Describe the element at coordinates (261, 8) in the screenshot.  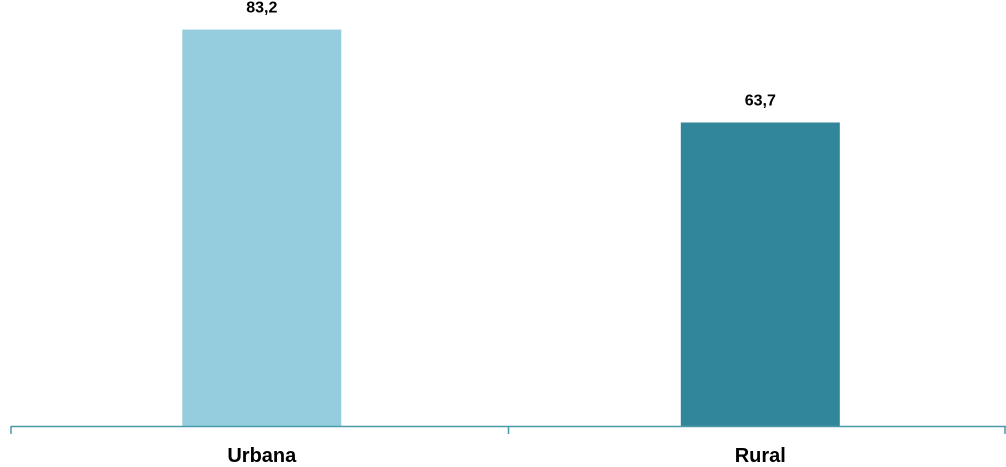
I see `data-label-urbana: 83,2` at that location.